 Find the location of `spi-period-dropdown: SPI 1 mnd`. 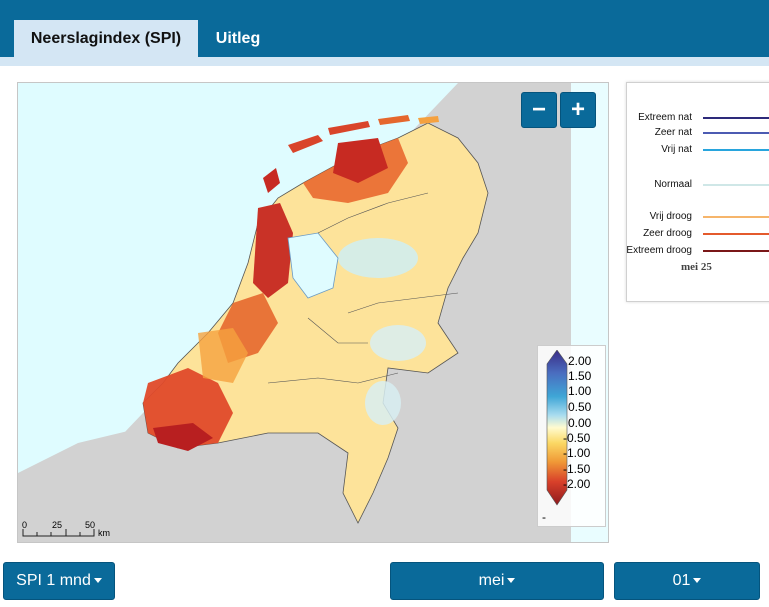

spi-period-dropdown: SPI 1 mnd is located at coordinates (59, 581).